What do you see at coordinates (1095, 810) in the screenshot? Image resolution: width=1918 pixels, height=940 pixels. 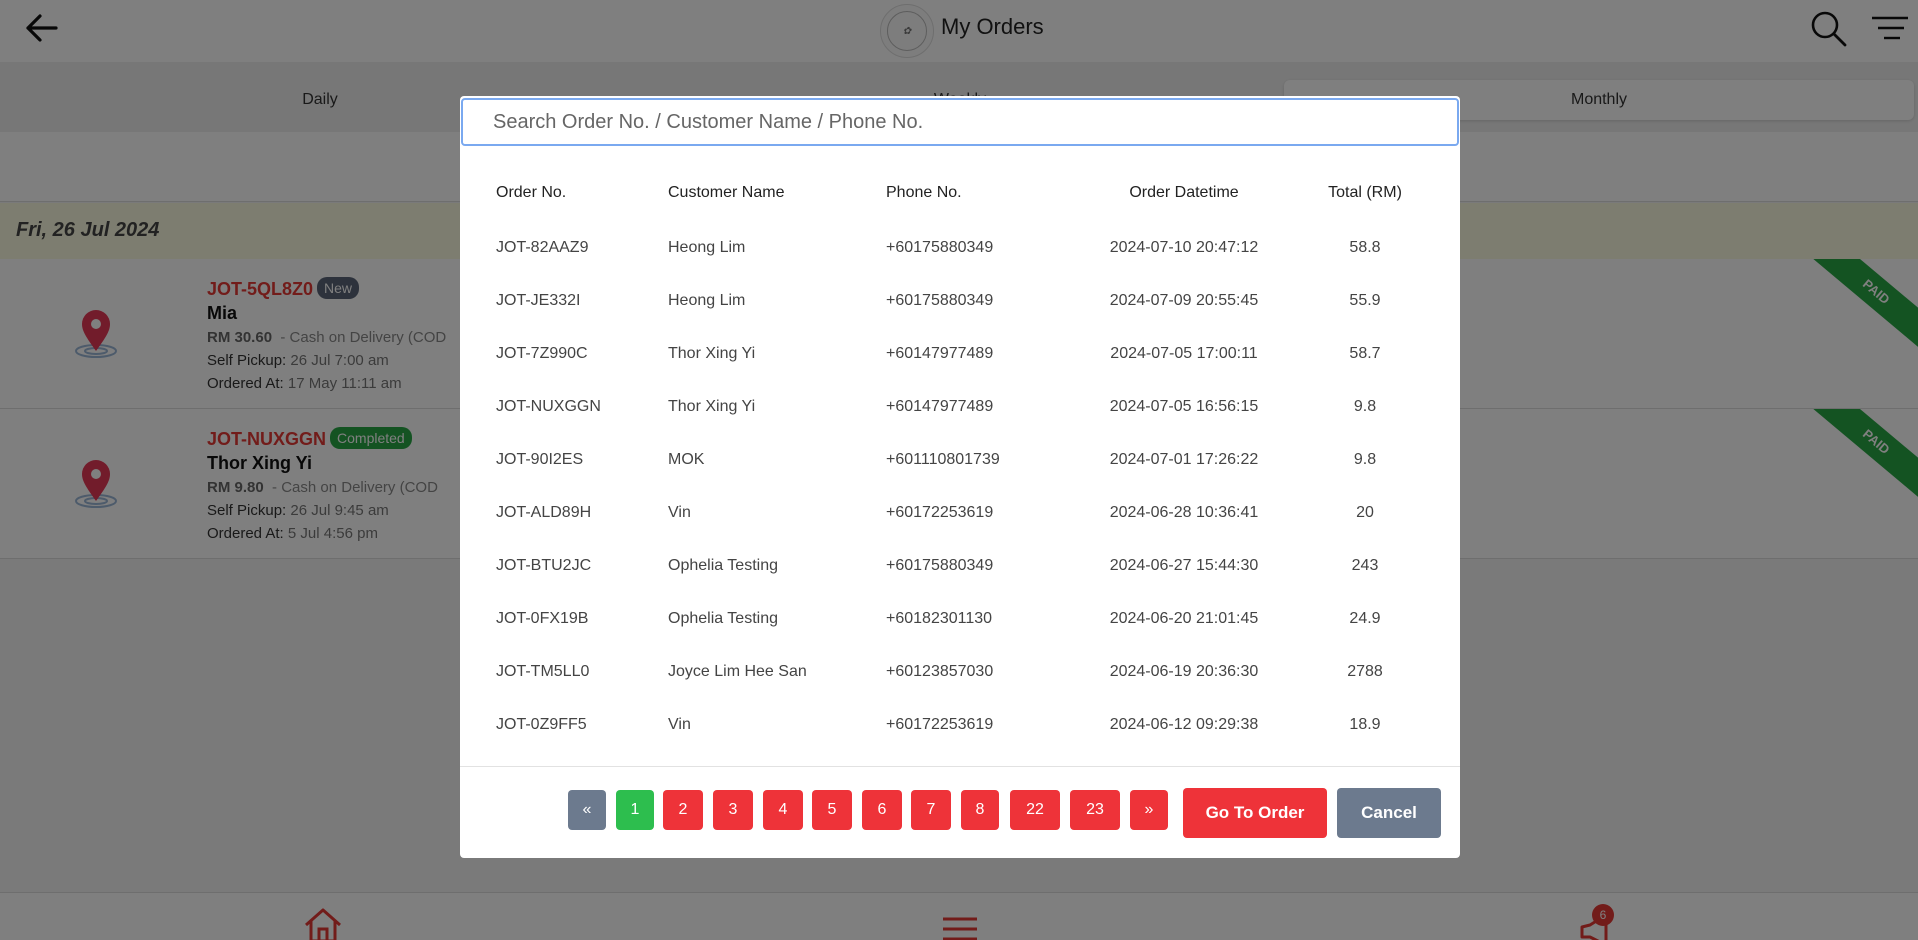 I see `pagination-page-23: 23` at bounding box center [1095, 810].